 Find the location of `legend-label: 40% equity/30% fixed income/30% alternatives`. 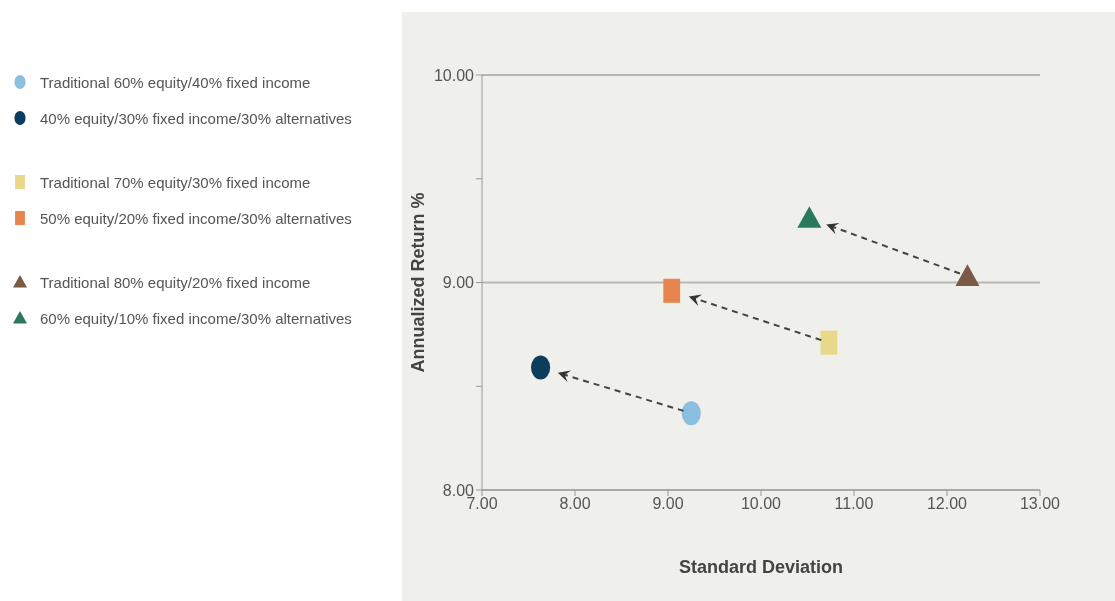

legend-label: 40% equity/30% fixed income/30% alternatives is located at coordinates (196, 118).